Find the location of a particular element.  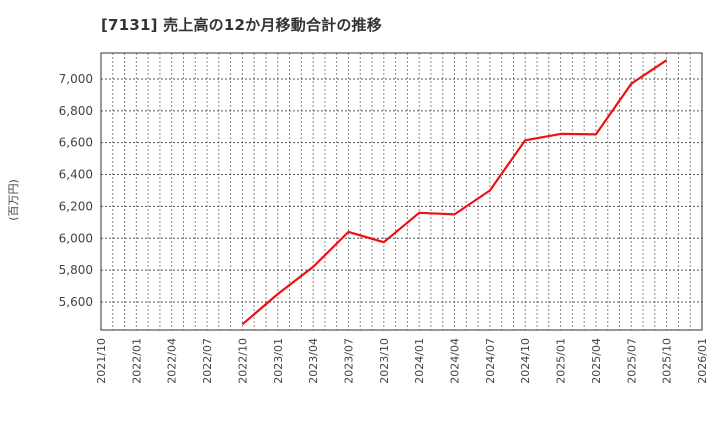

x-tick-label: 2021/10 is located at coordinates (101, 361).